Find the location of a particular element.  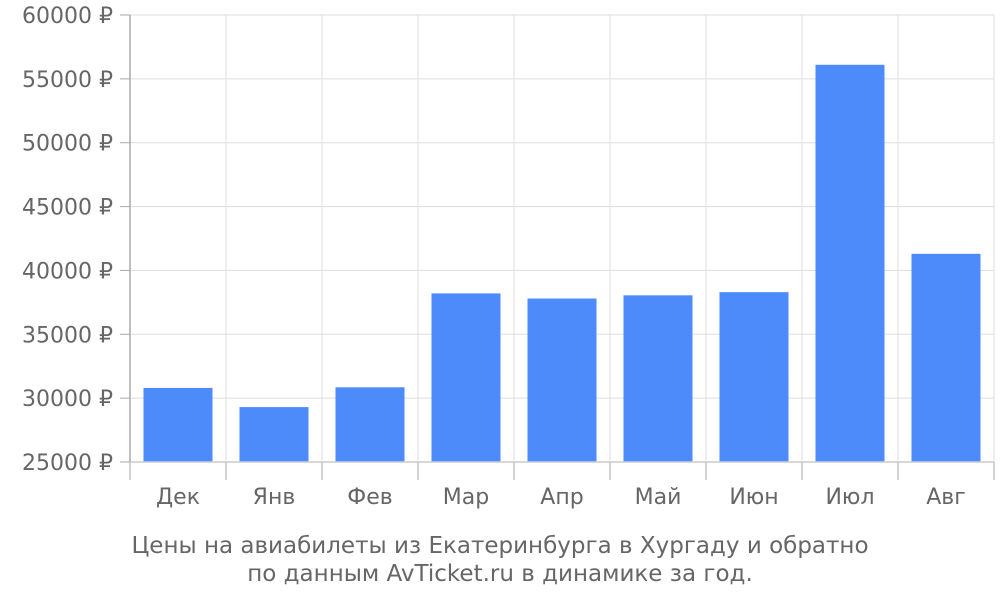

x-axis-labels: Дек Янв Фев Мар Апр Май Июн Июл Авг is located at coordinates (561, 497).